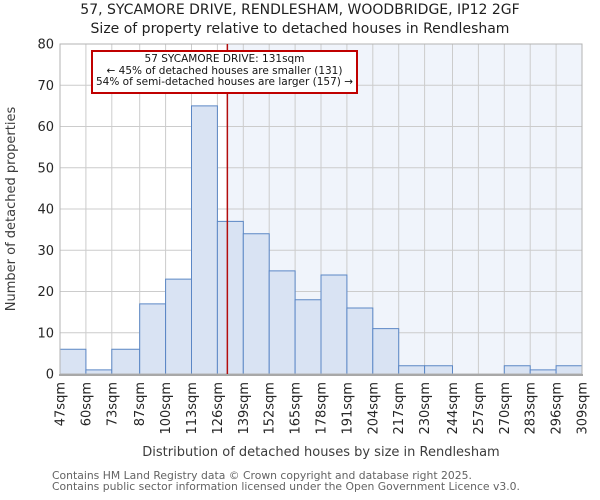  Describe the element at coordinates (45, 45) in the screenshot. I see `y-tick-label: 80` at that location.